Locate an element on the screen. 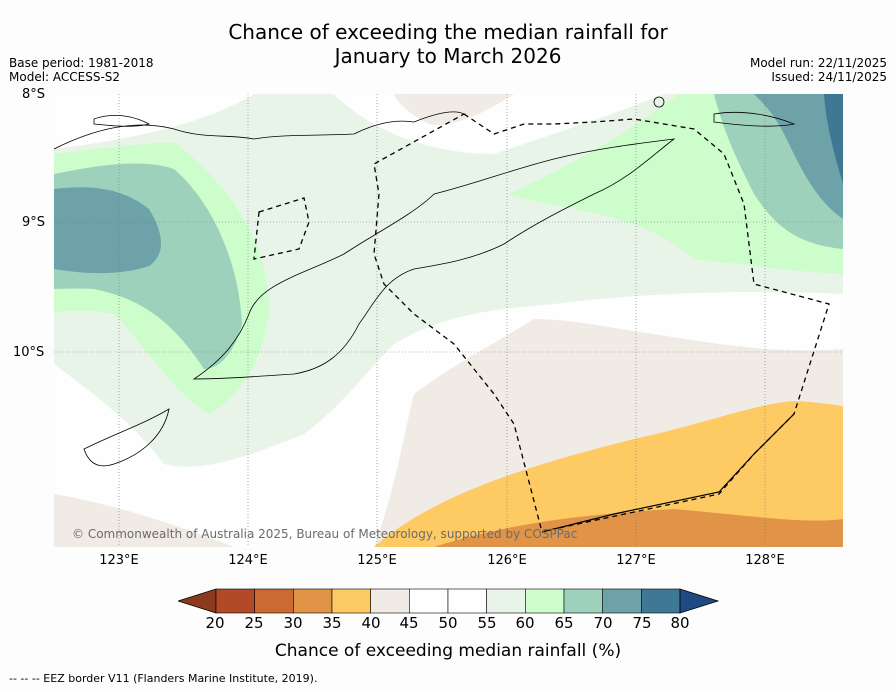 The image size is (896, 690). colorbar-tick: 80 is located at coordinates (680, 623).